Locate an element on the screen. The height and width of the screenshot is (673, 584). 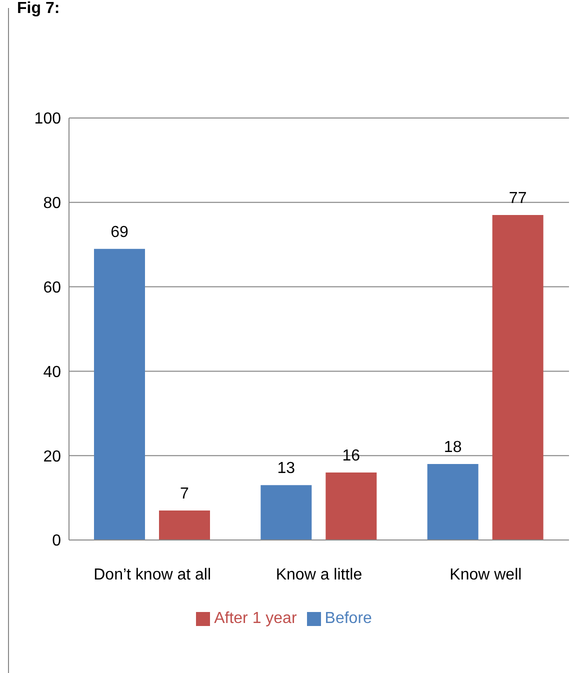
legend-label: After 1 year is located at coordinates (255, 618).